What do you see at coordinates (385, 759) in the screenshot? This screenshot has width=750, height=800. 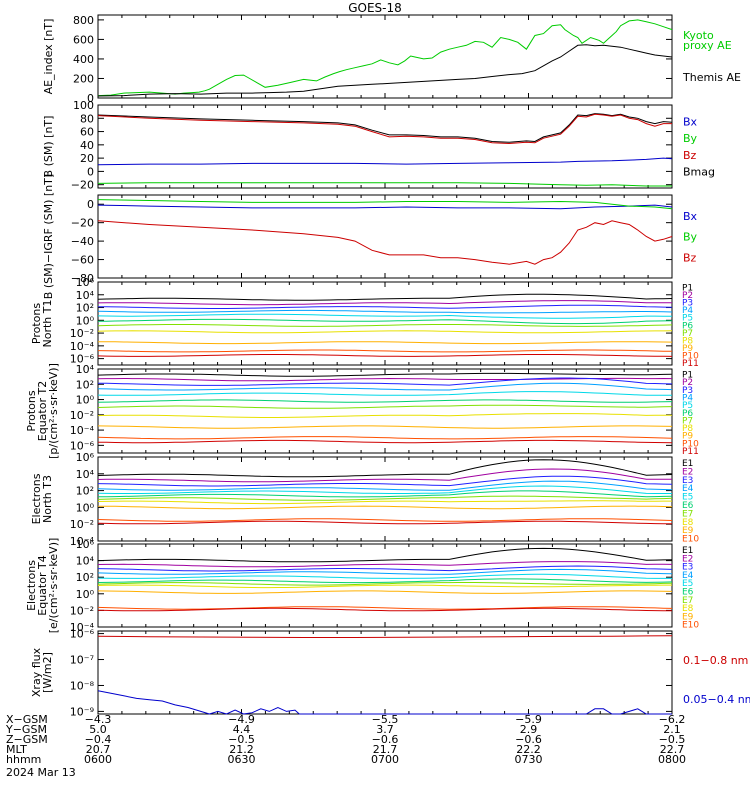 I see `axis-value: 0700` at bounding box center [385, 759].